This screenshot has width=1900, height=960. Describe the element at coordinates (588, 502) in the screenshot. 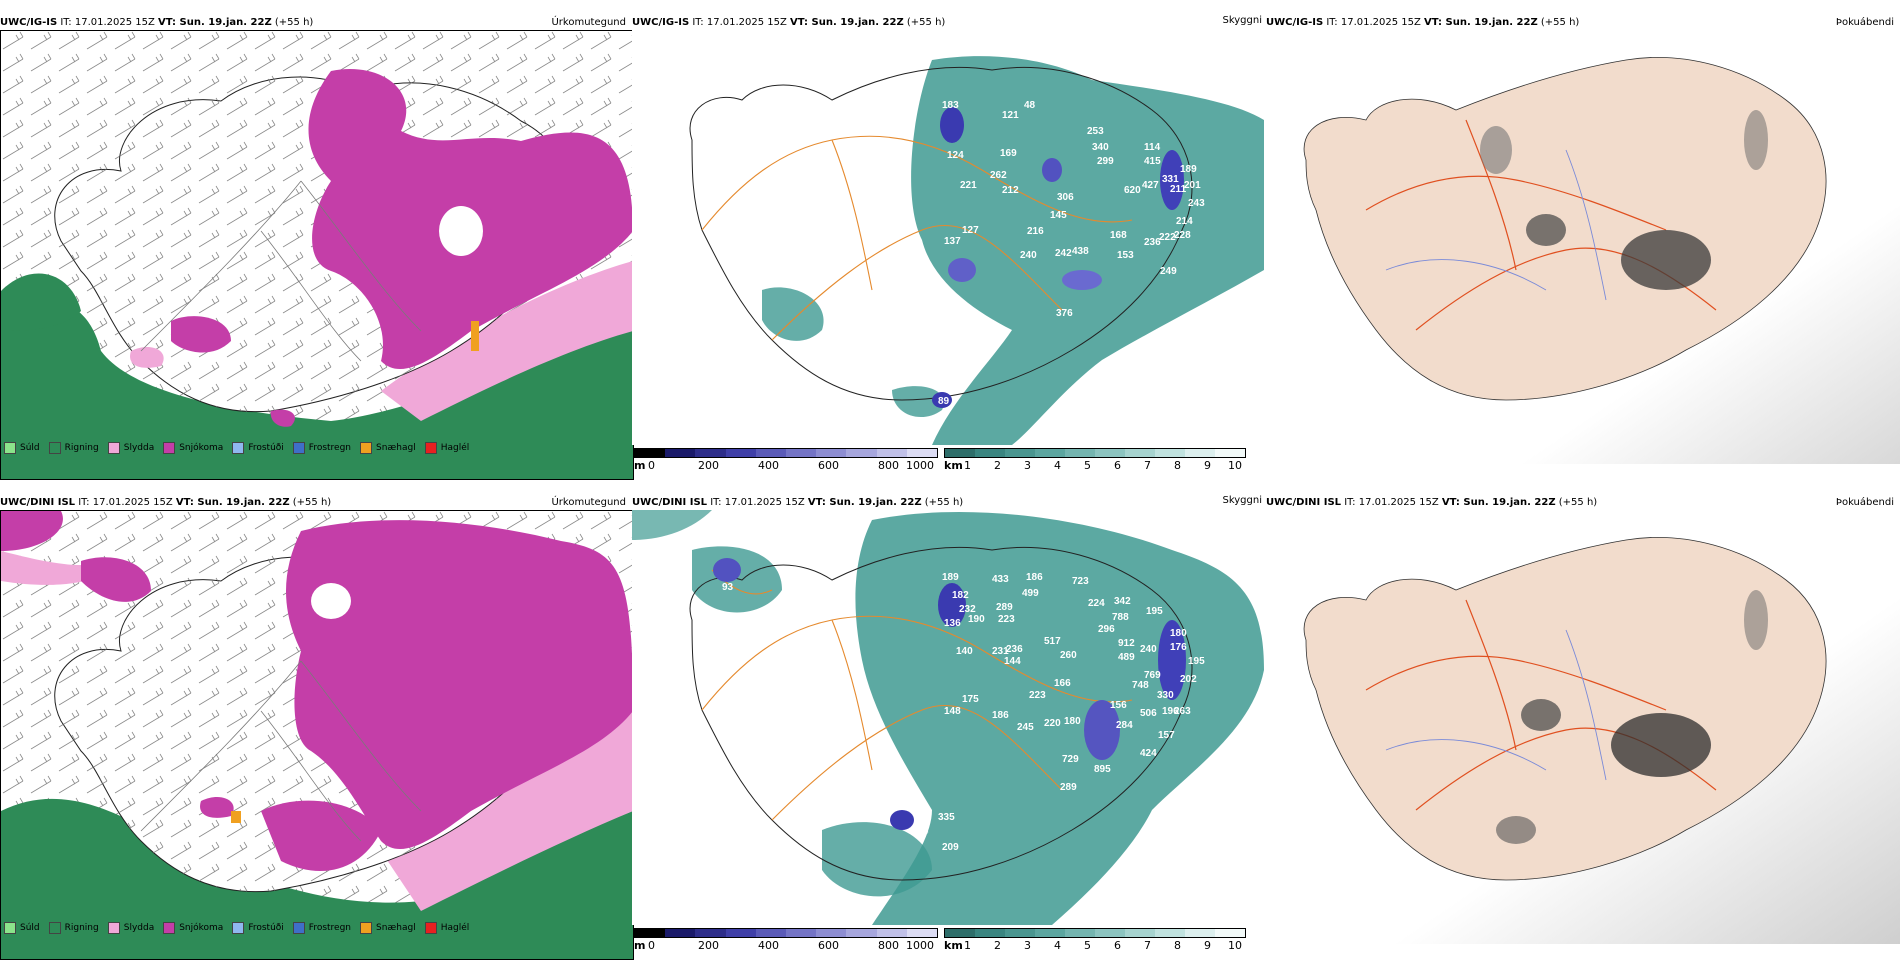

I see `panel-title-precip-2: Úrkomutegund` at that location.